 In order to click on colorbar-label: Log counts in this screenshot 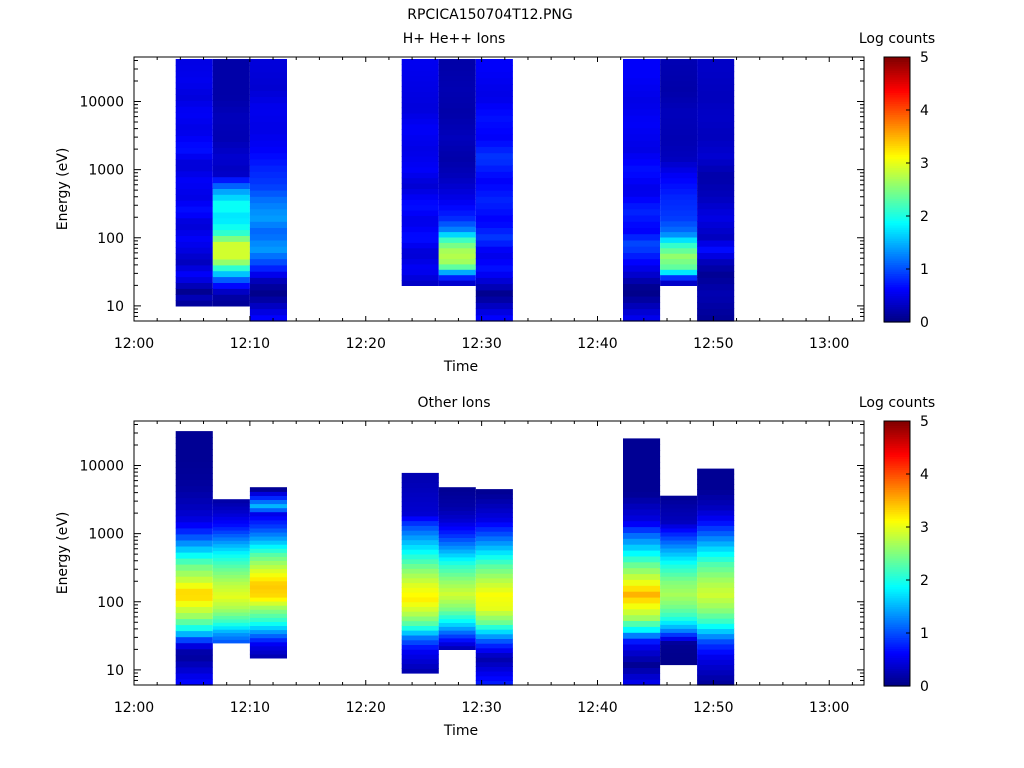, I will do `click(897, 403)`.